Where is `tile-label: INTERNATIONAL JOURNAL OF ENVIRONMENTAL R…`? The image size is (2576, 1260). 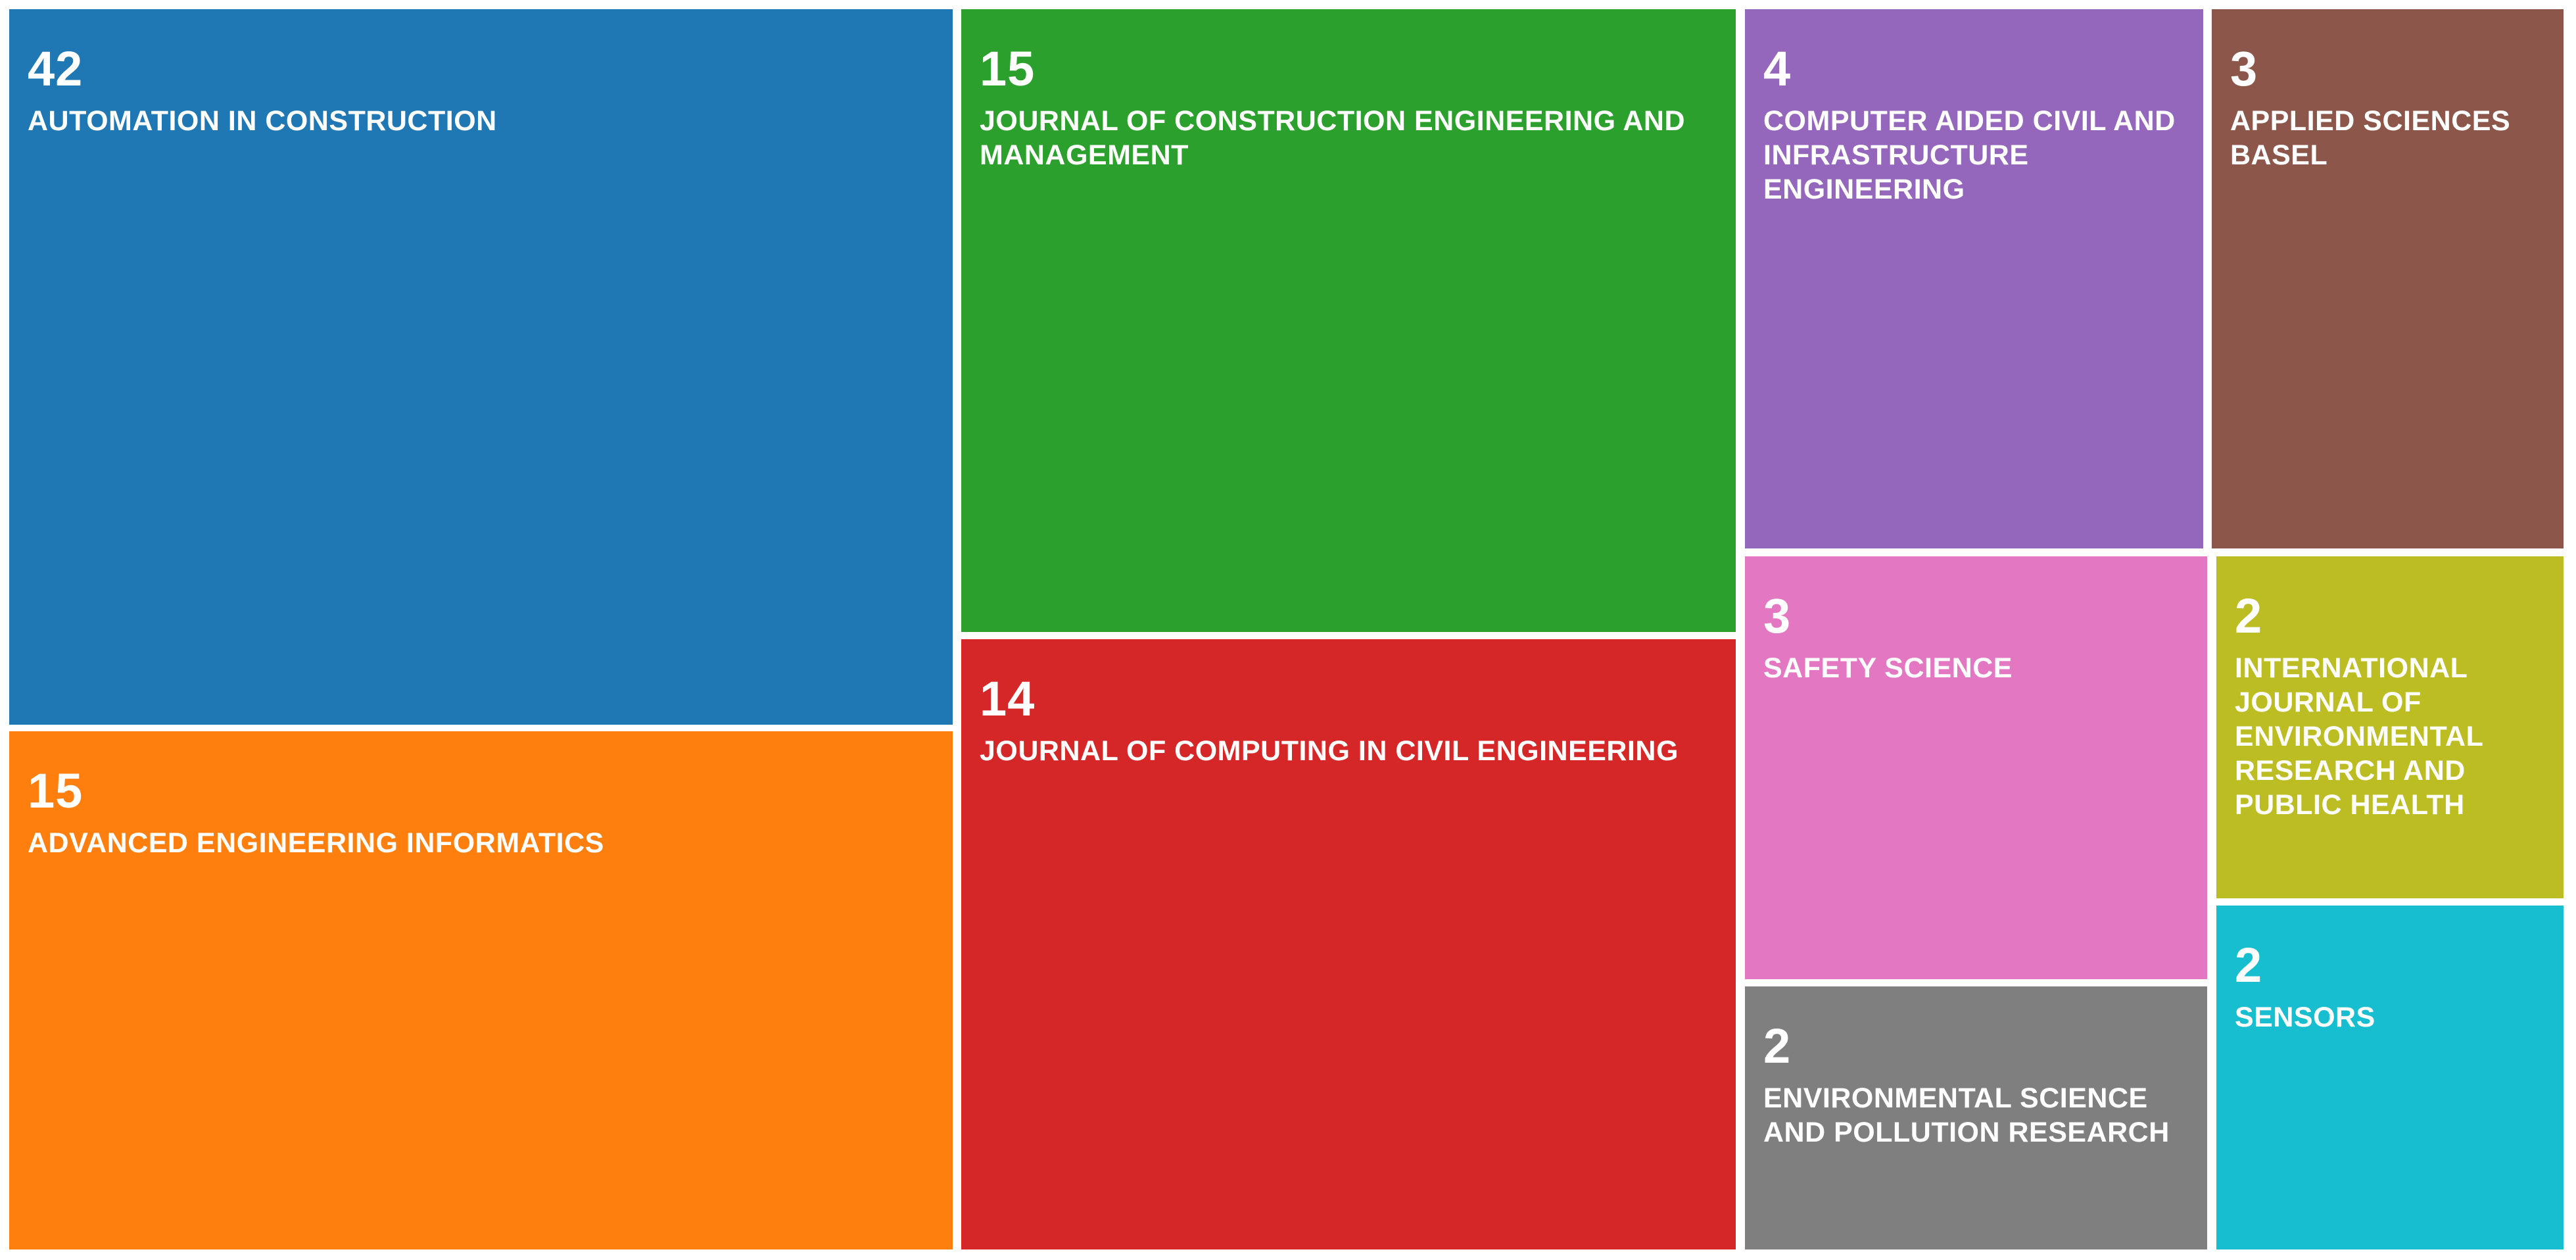 tile-label: INTERNATIONAL JOURNAL OF ENVIRONMENTAL R… is located at coordinates (2359, 736).